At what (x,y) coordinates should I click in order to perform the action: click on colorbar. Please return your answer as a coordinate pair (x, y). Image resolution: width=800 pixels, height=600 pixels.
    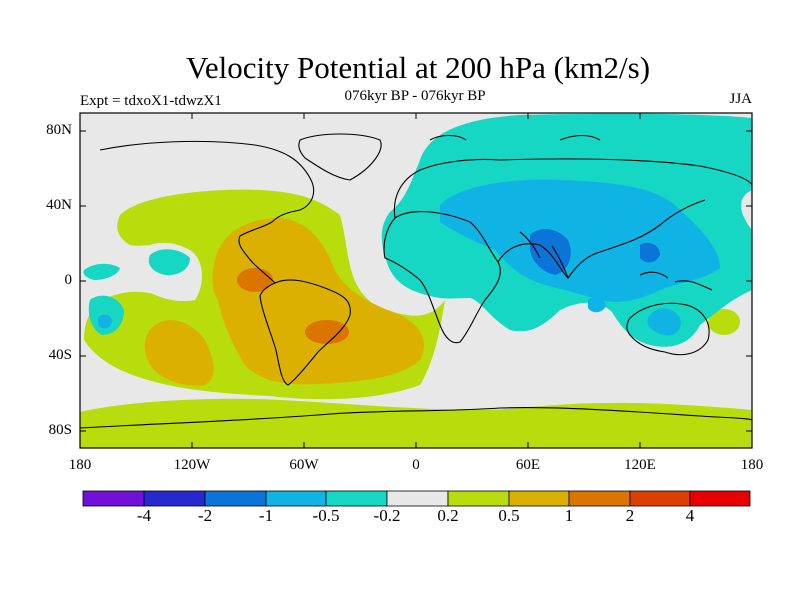
    Looking at the image, I should click on (416, 498).